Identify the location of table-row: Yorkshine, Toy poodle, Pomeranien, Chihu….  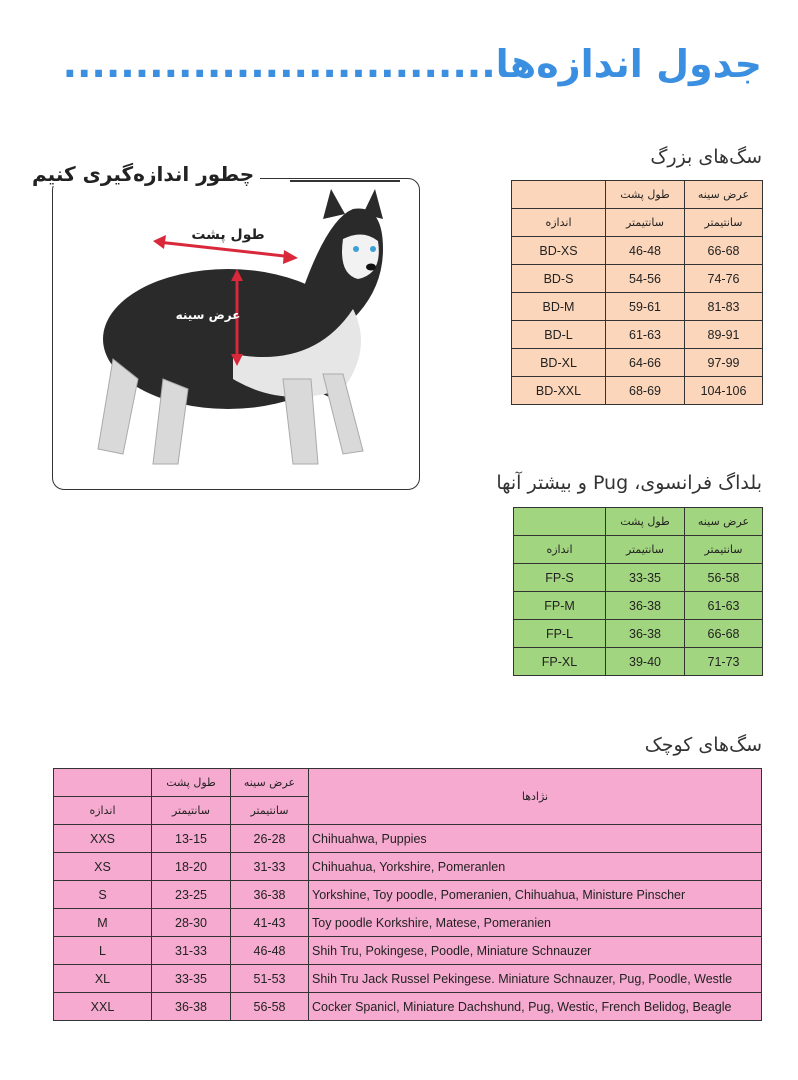
(407, 894).